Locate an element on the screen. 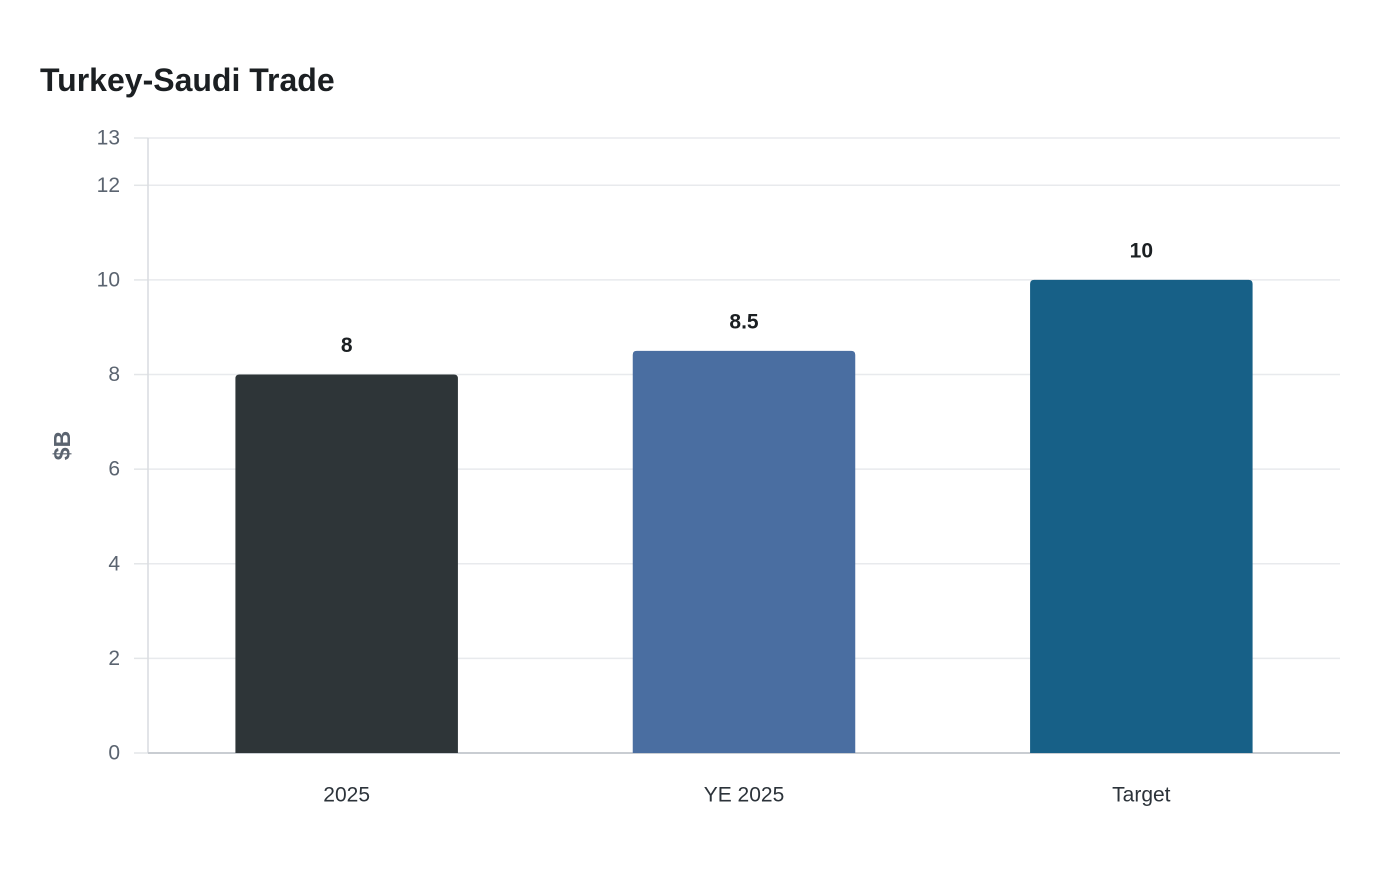 This screenshot has width=1400, height=880. y-tick-label: 6 is located at coordinates (114, 469).